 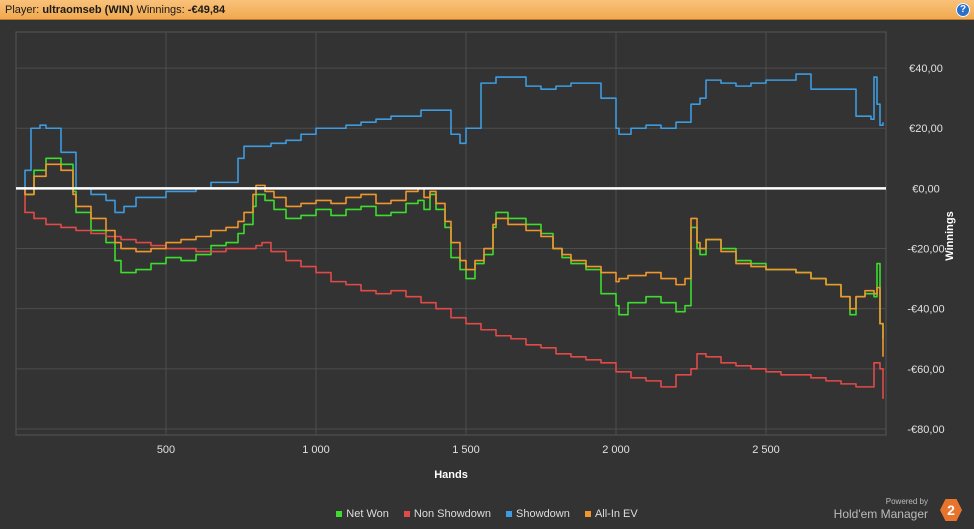 I want to click on x-tick-label: 2 000, so click(x=616, y=450).